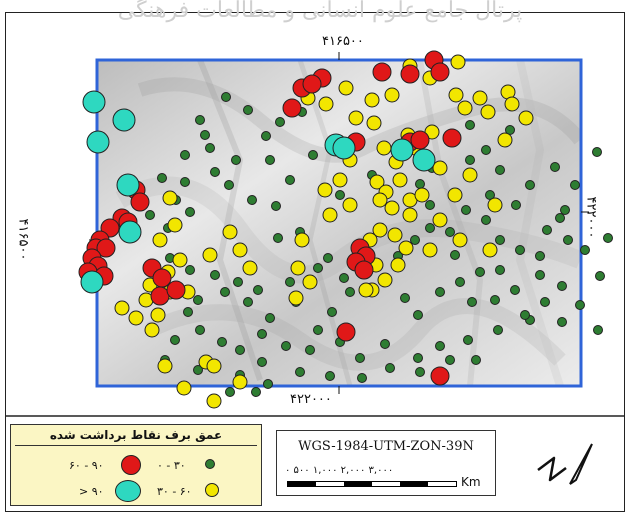 The height and width of the screenshot is (525, 633). What do you see at coordinates (171, 465) in the screenshot?
I see `legend-label-small: ۰ - ۳۰` at bounding box center [171, 465].